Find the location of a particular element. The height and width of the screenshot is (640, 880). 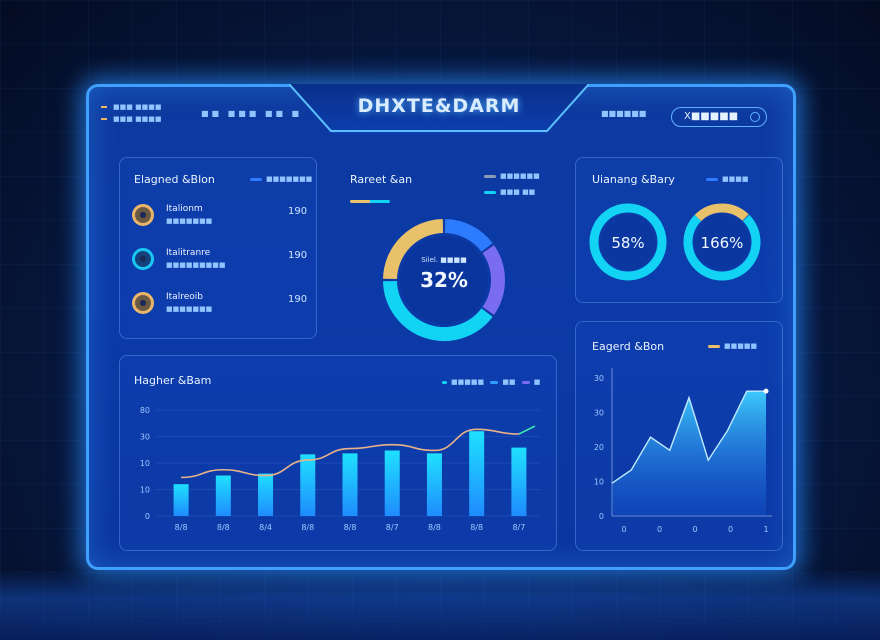

list-item-name: Italitranre is located at coordinates (188, 253).